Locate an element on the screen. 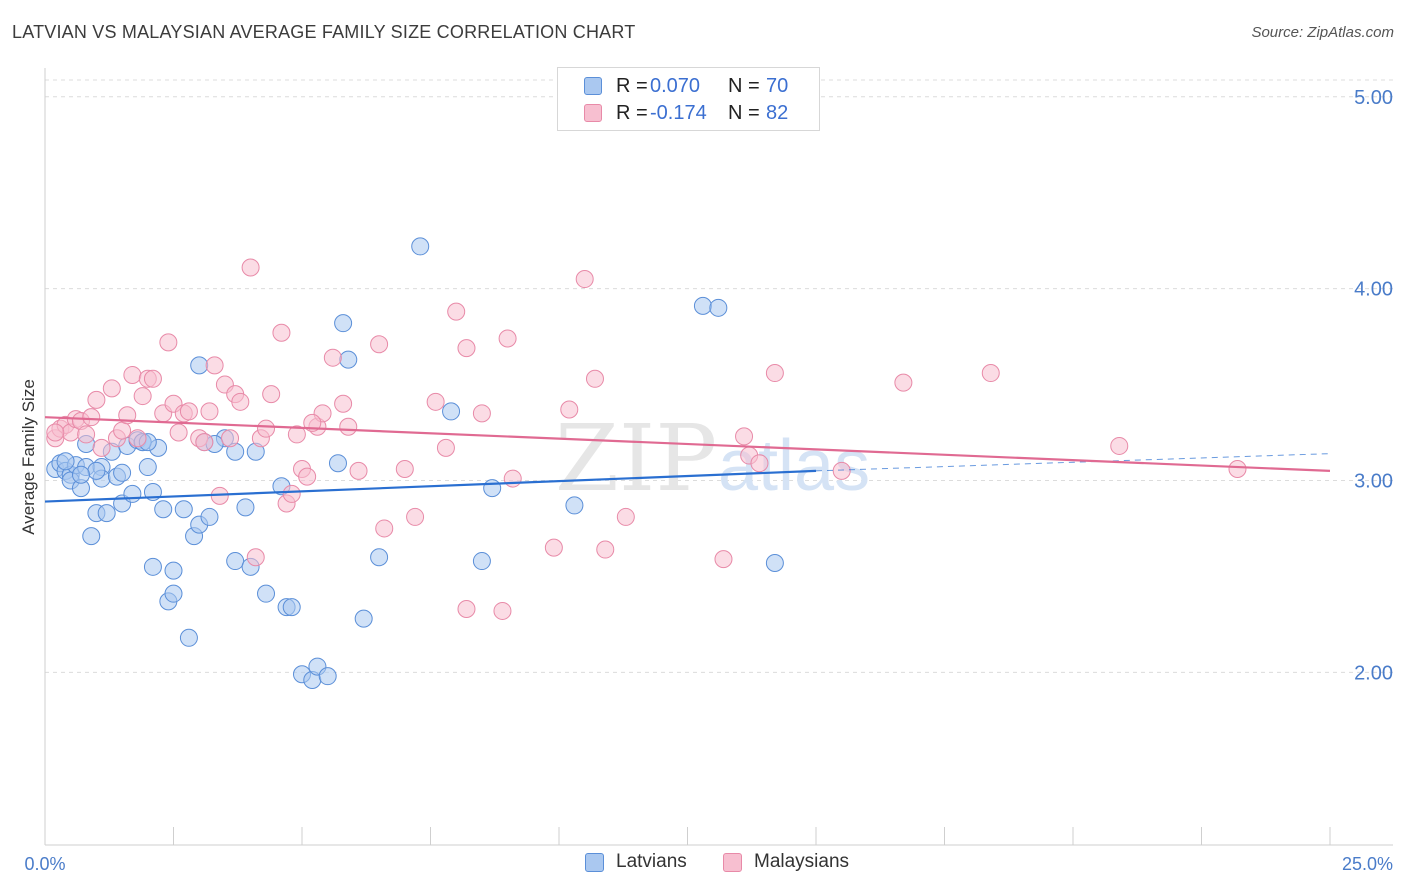  x-tick-label: 0.0% is located at coordinates (44, 864).